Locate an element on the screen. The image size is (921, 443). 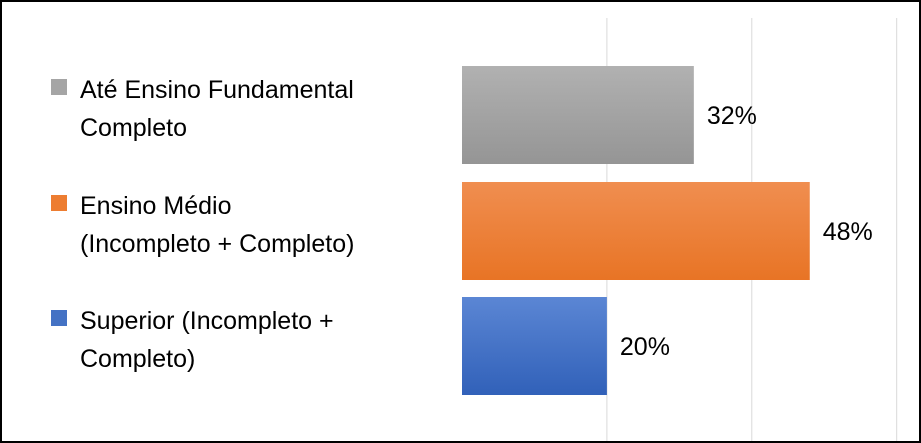
data-label-0: 32% is located at coordinates (732, 116).